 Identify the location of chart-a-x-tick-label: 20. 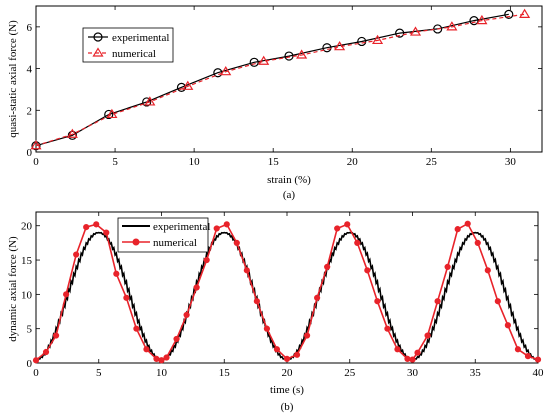
(353, 162).